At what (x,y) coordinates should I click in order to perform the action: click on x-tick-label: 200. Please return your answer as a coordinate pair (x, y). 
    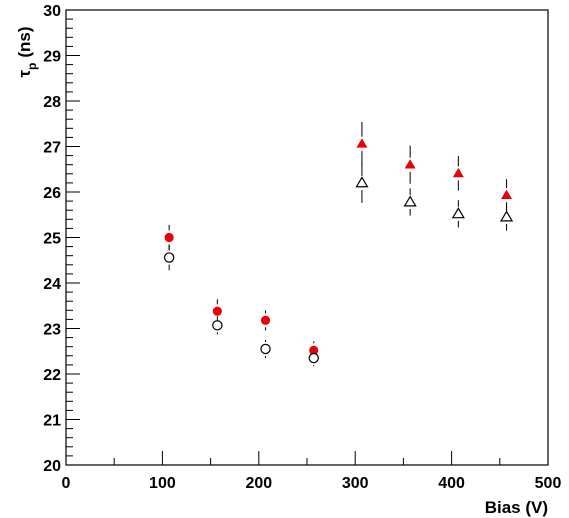
    Looking at the image, I should click on (258, 483).